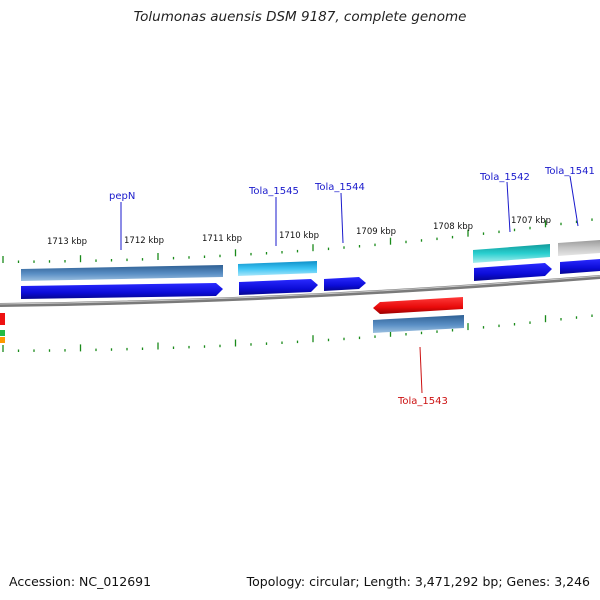 The width and height of the screenshot is (600, 600). What do you see at coordinates (569, 171) in the screenshot?
I see `label-tola-1541: Tola_1541` at bounding box center [569, 171].